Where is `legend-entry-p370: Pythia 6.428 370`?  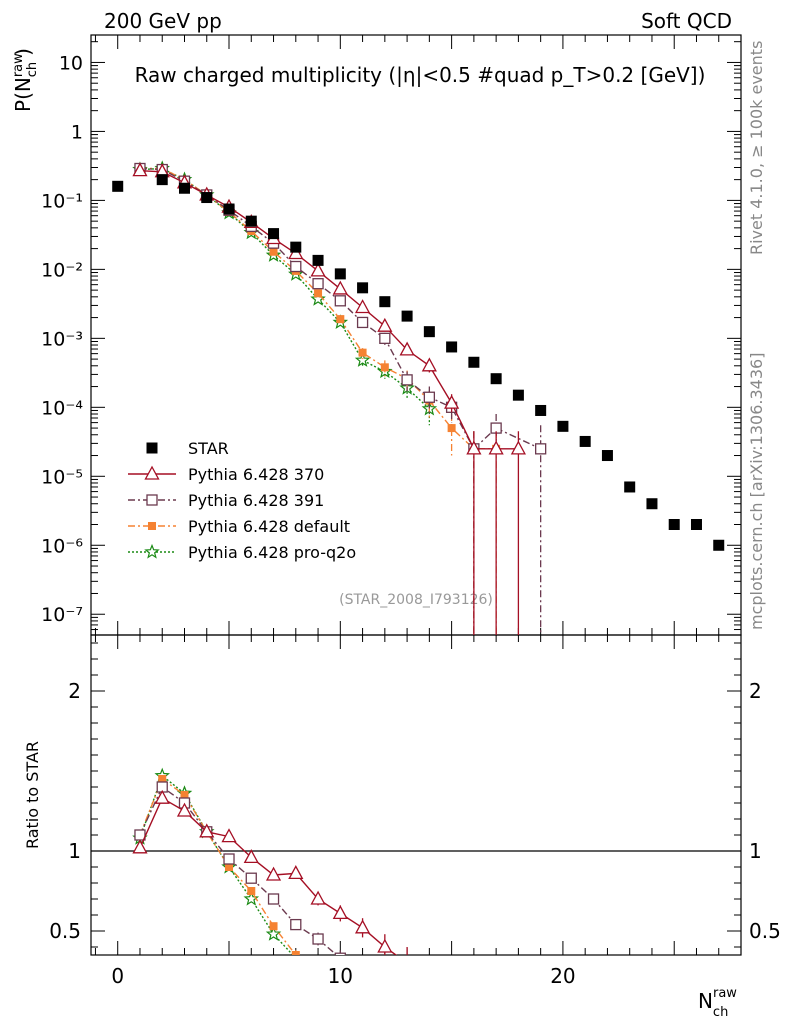 legend-entry-p370: Pythia 6.428 370 is located at coordinates (226, 474).